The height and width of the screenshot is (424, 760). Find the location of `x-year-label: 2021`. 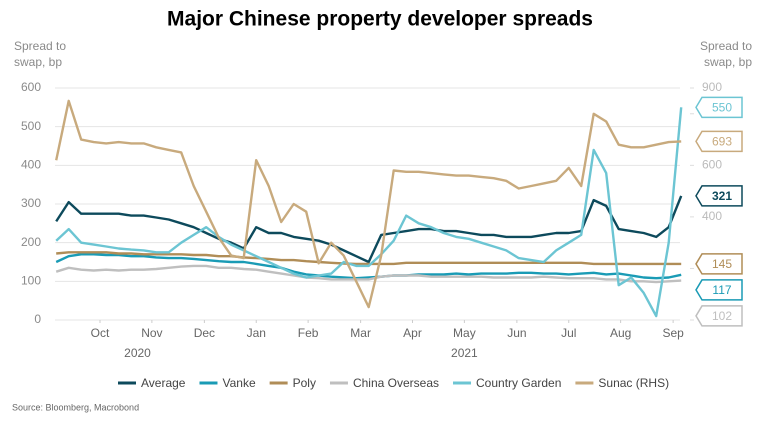

x-year-label: 2021 is located at coordinates (464, 353).